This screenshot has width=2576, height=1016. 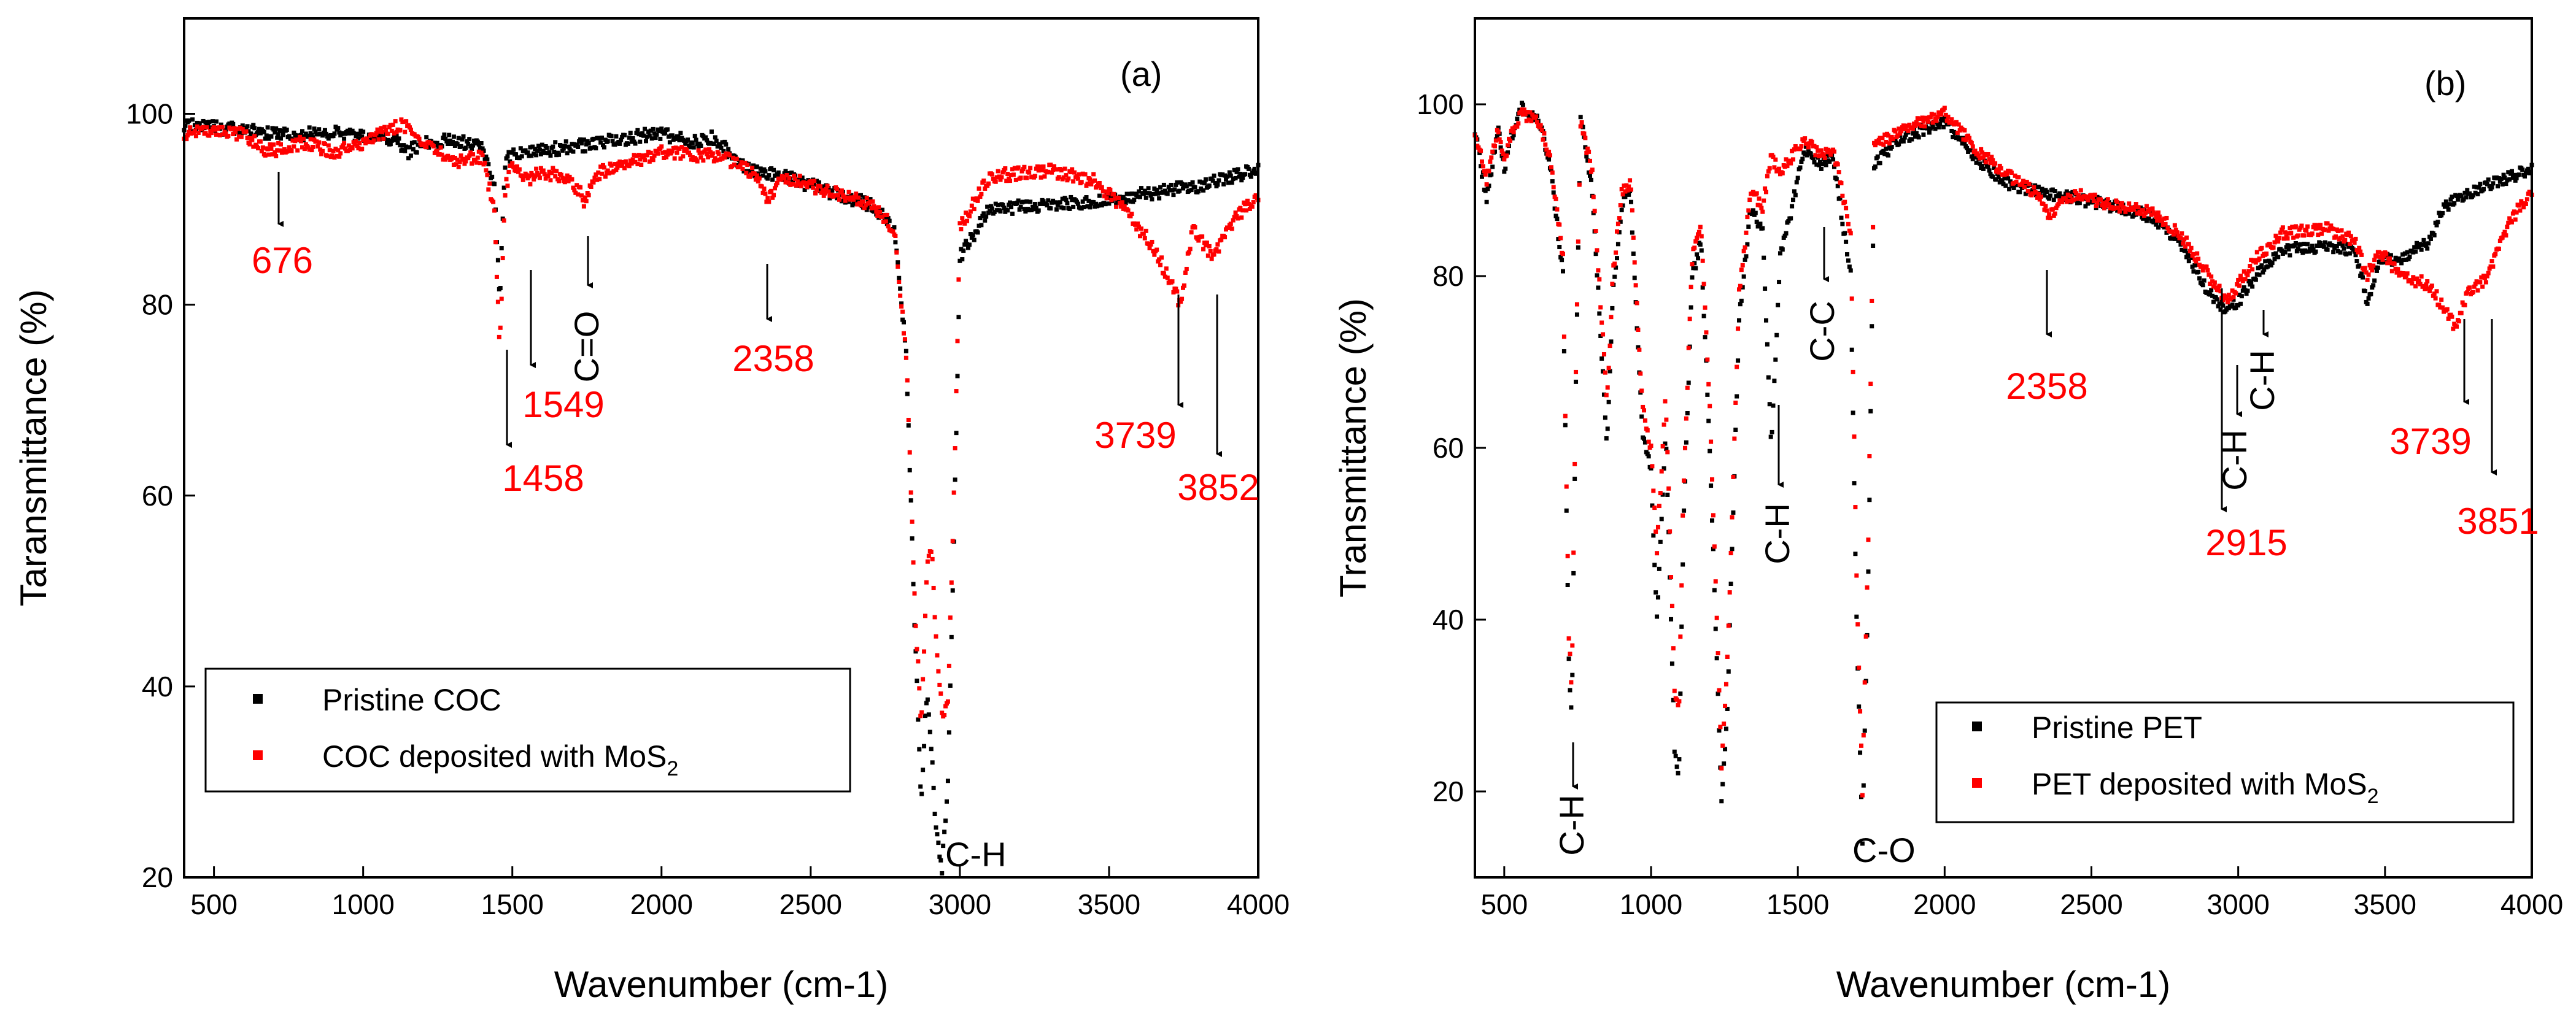 I want to click on panel-a-annotation-c-h: C-H, so click(x=976, y=854).